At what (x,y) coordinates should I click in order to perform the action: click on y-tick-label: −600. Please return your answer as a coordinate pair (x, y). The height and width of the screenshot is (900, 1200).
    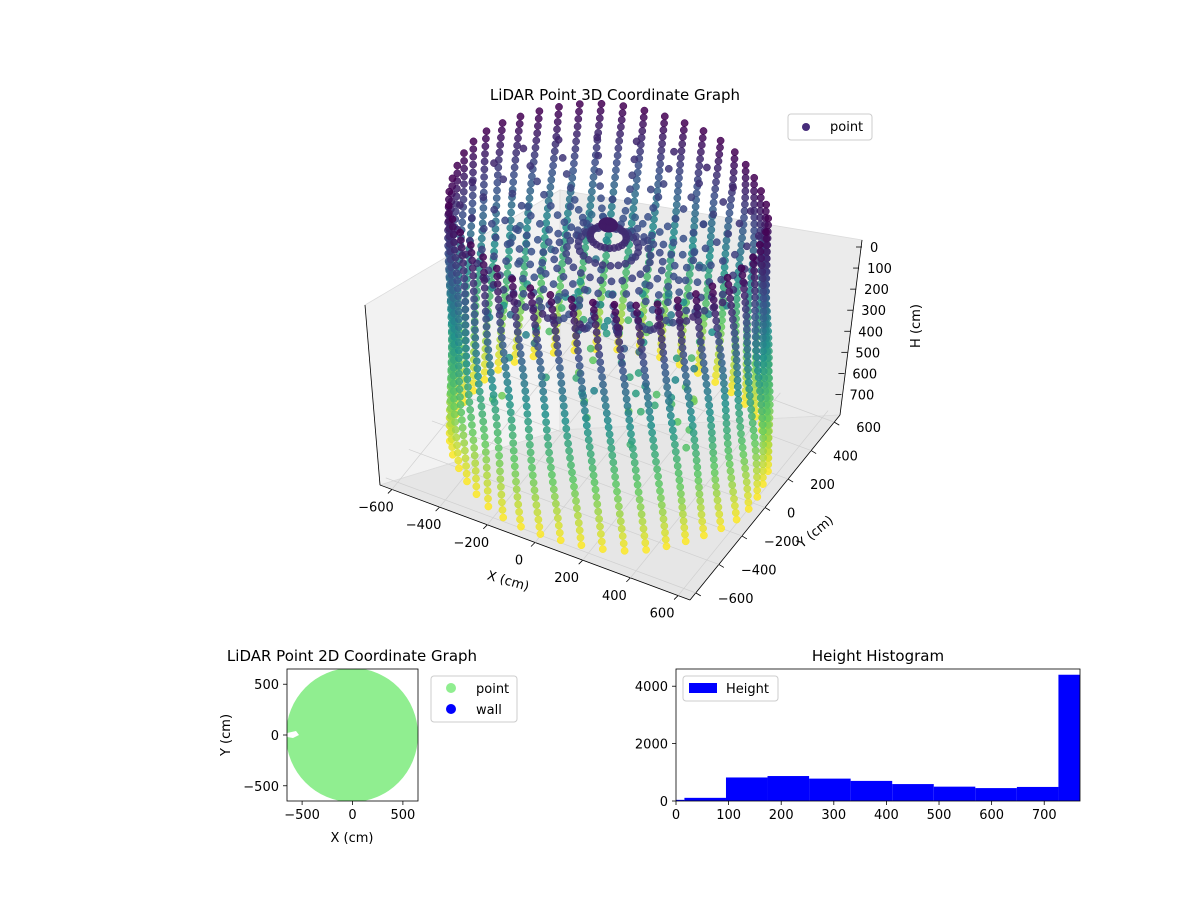
    Looking at the image, I should click on (736, 599).